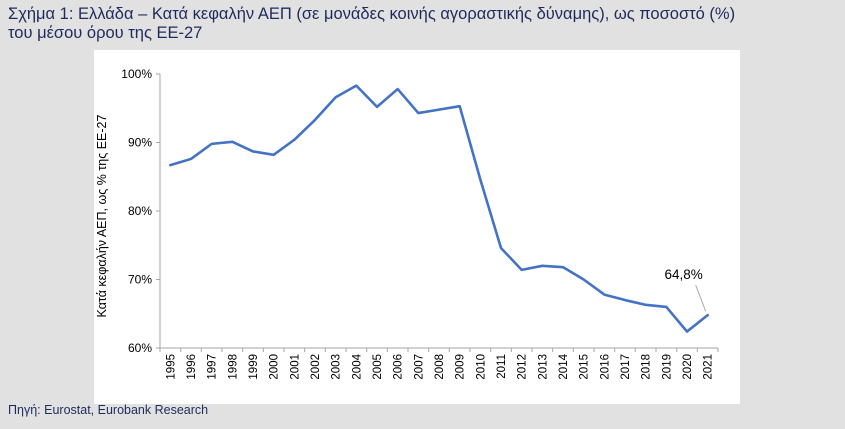 This screenshot has width=845, height=429. I want to click on x-tick-label: 1999, so click(254, 367).